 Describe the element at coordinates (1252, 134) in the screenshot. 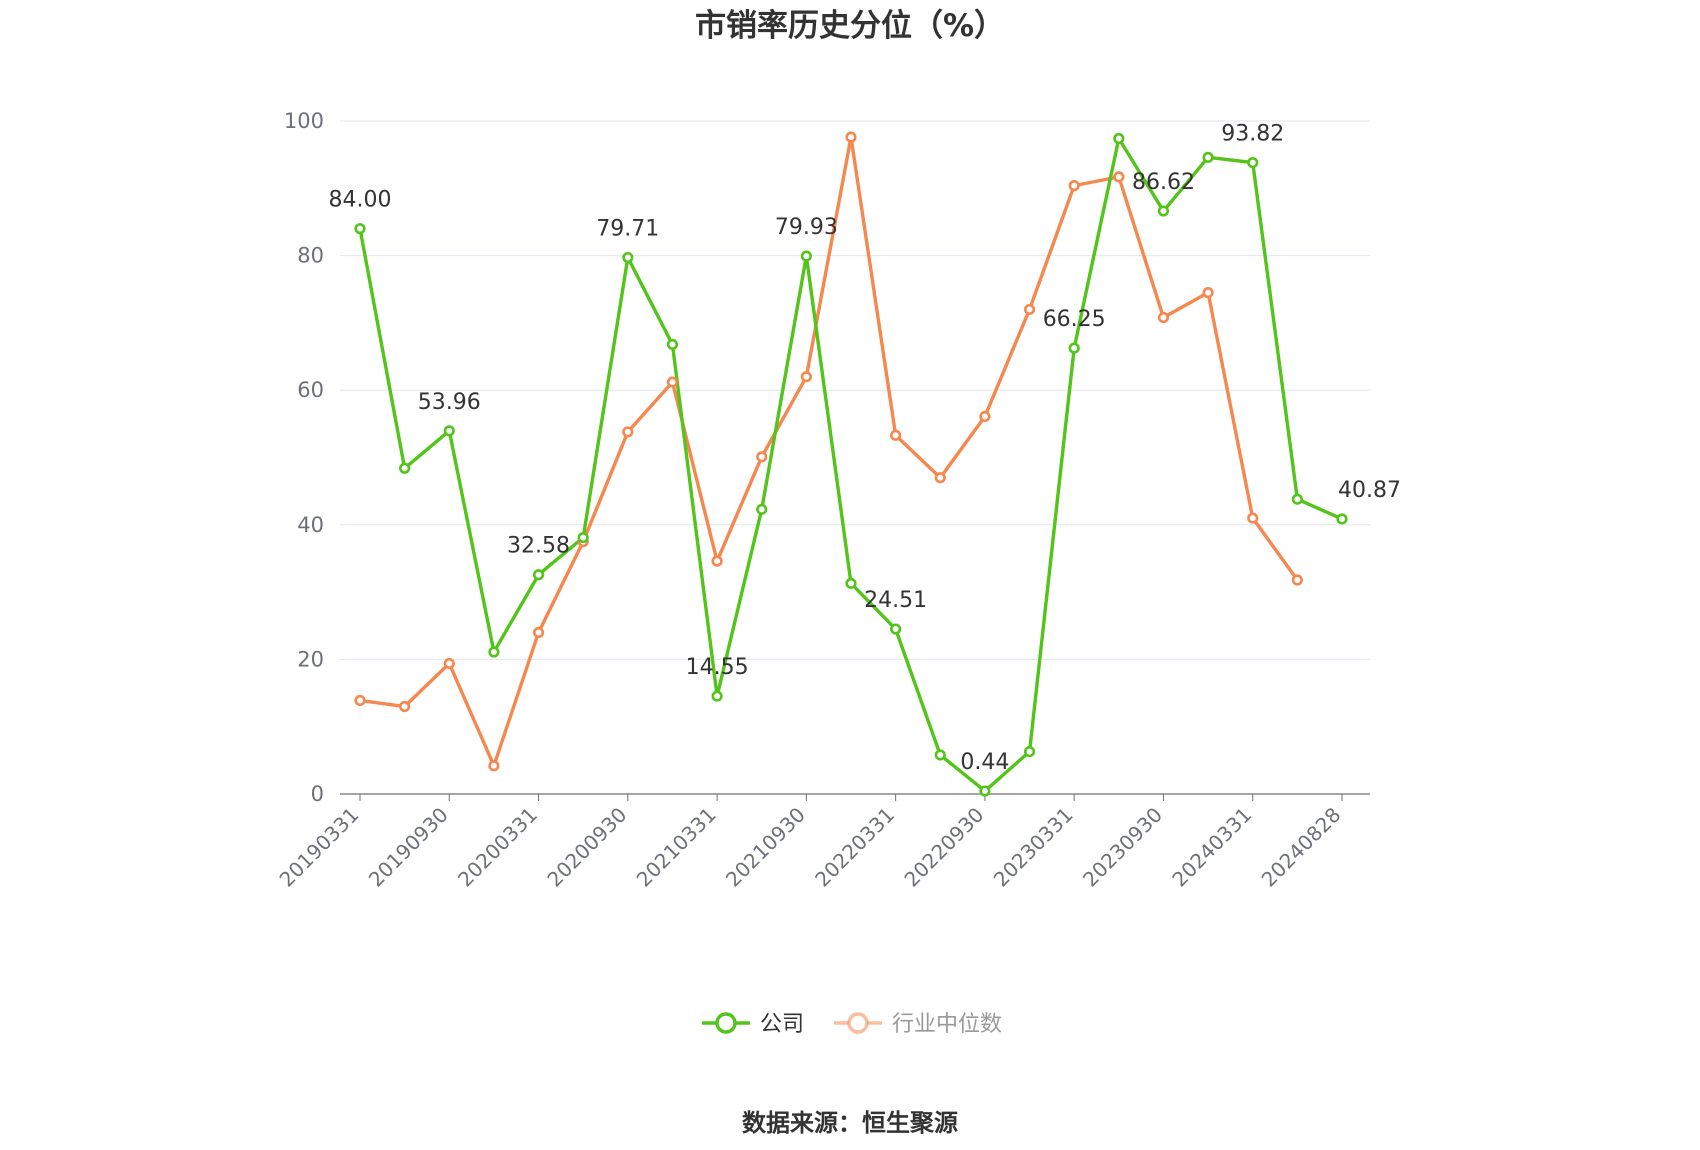

I see `data-label: 93.82` at that location.